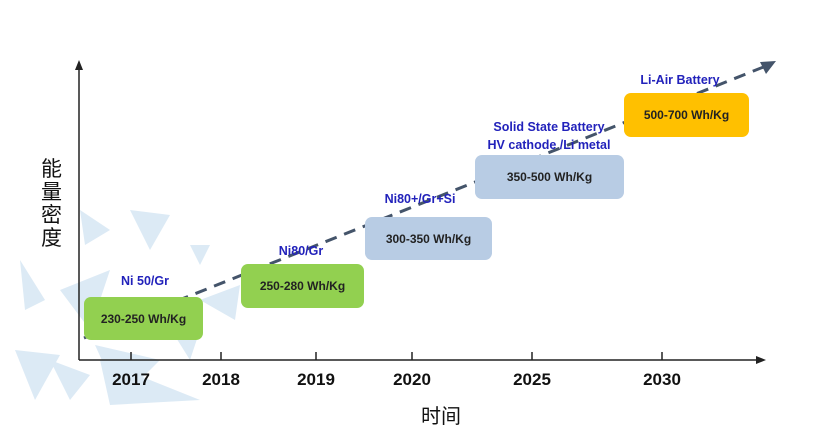 Image resolution: width=838 pixels, height=448 pixels. I want to click on x-axis-label: 时间, so click(441, 416).